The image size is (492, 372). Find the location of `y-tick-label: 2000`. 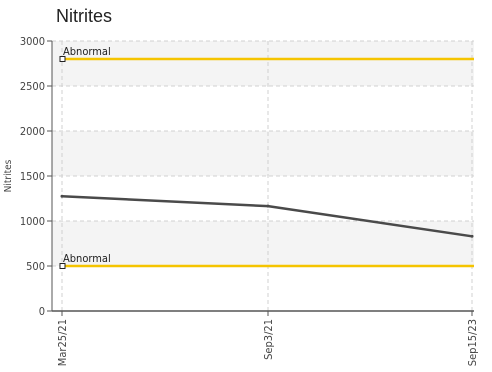

y-tick-label: 2000 is located at coordinates (32, 131).